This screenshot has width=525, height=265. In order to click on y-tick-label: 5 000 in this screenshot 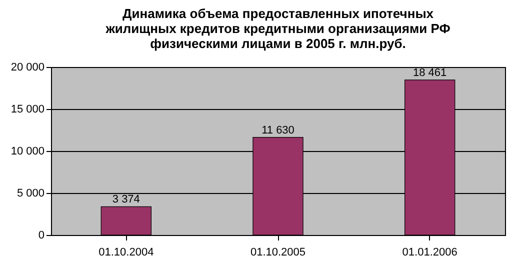, I will do `click(30, 194)`.